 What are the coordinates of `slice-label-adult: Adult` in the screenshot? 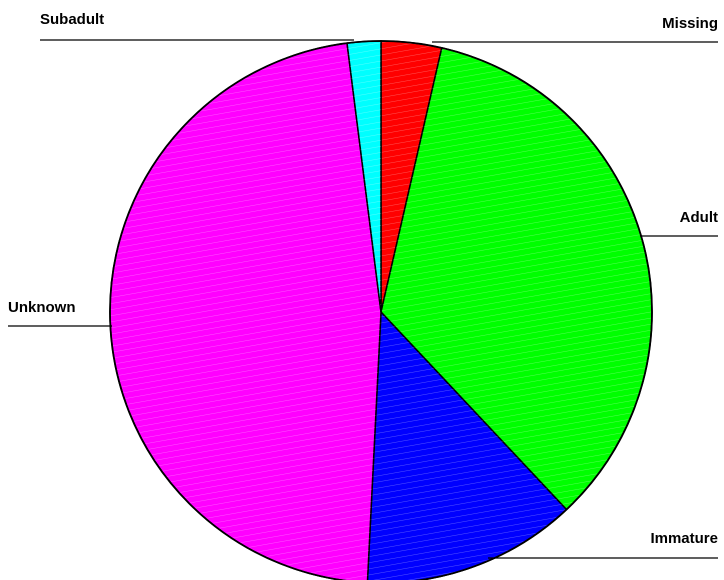 It's located at (699, 217).